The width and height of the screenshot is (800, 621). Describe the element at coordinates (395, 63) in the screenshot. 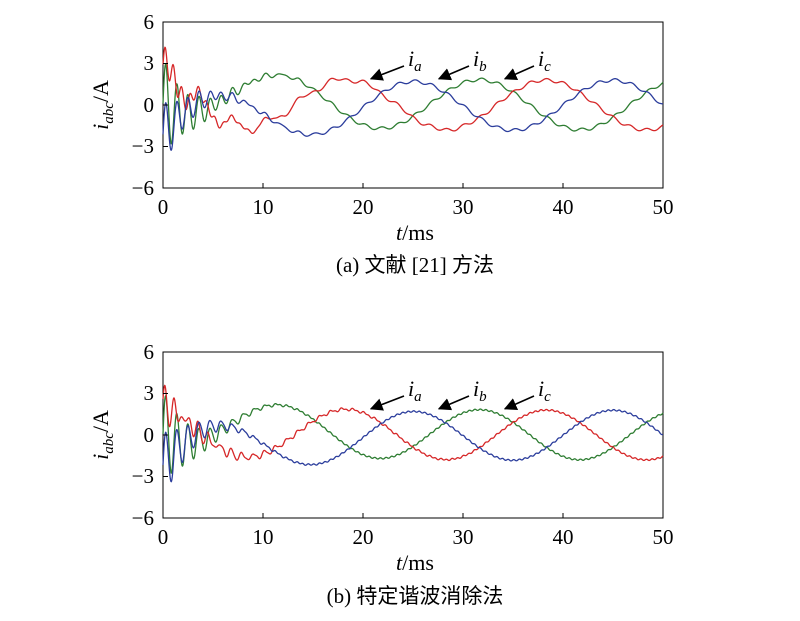

I see `annotation-ia-a: ia` at that location.